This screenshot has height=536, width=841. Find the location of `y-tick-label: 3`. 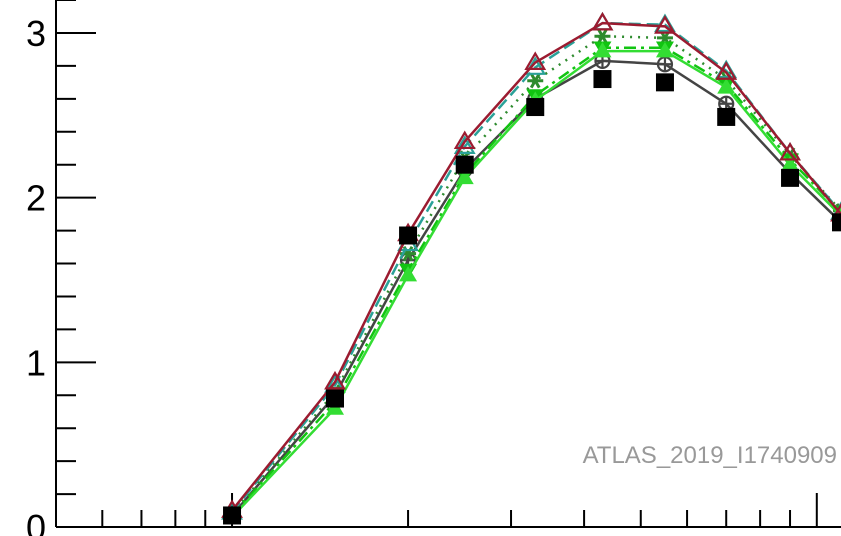

y-tick-label: 3 is located at coordinates (36, 33).